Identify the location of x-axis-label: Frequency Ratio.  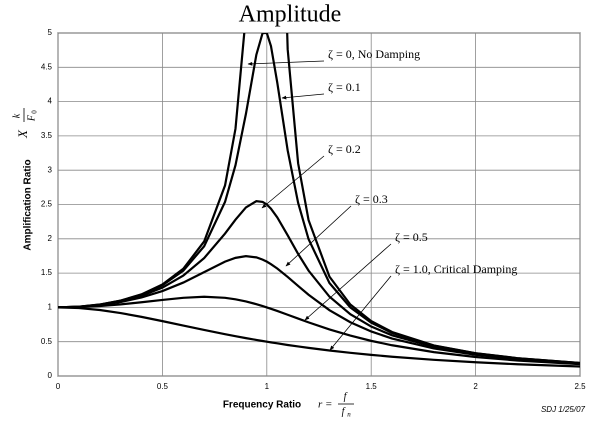
(262, 405).